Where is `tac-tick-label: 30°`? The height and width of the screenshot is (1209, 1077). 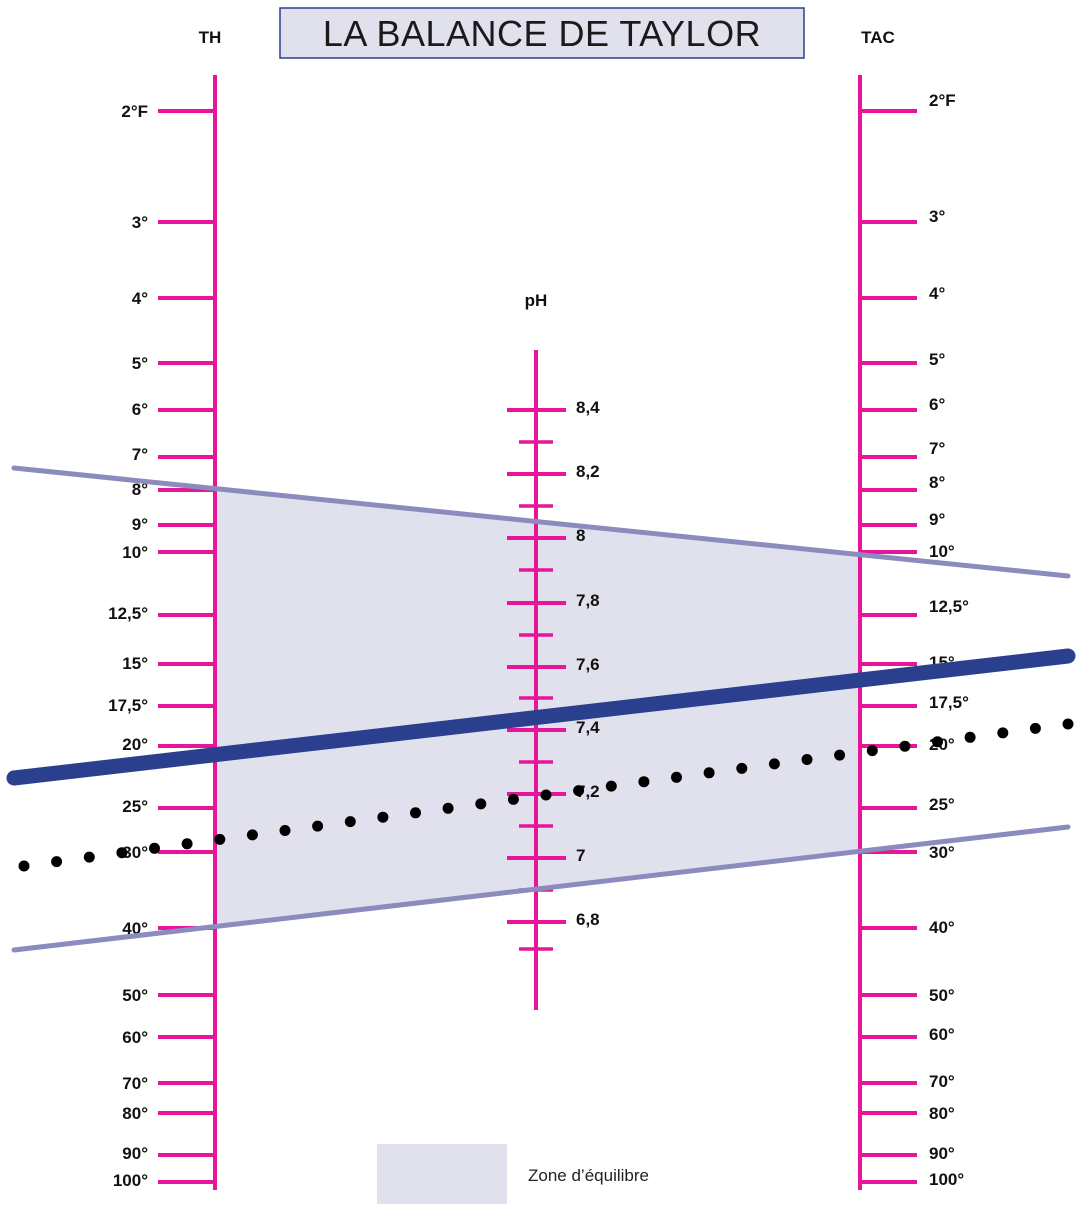 tac-tick-label: 30° is located at coordinates (942, 852).